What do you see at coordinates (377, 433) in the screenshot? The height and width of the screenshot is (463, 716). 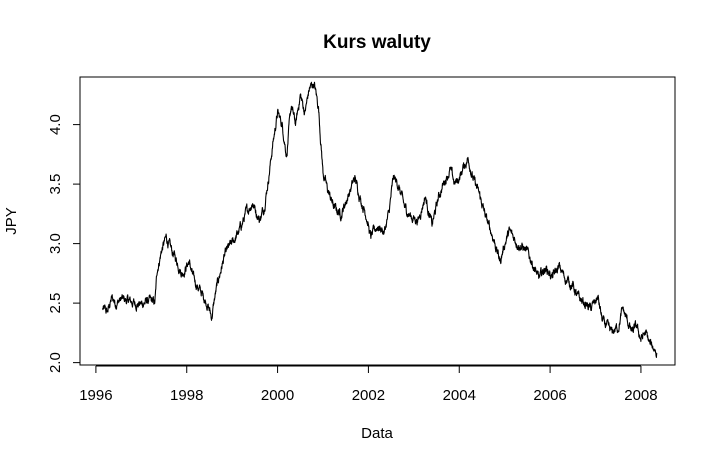 I see `x-axis-label: Data` at bounding box center [377, 433].